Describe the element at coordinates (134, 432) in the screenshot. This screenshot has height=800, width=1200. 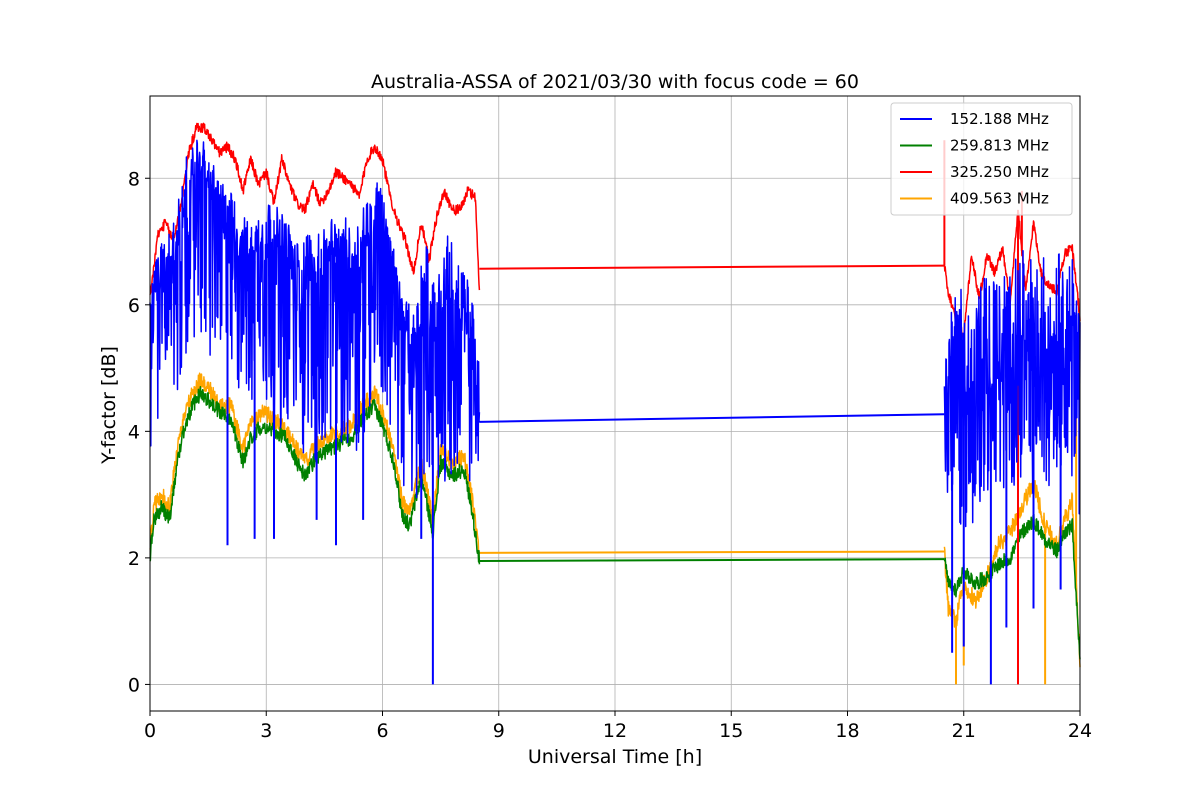
I see `y-tick-label: 4` at that location.